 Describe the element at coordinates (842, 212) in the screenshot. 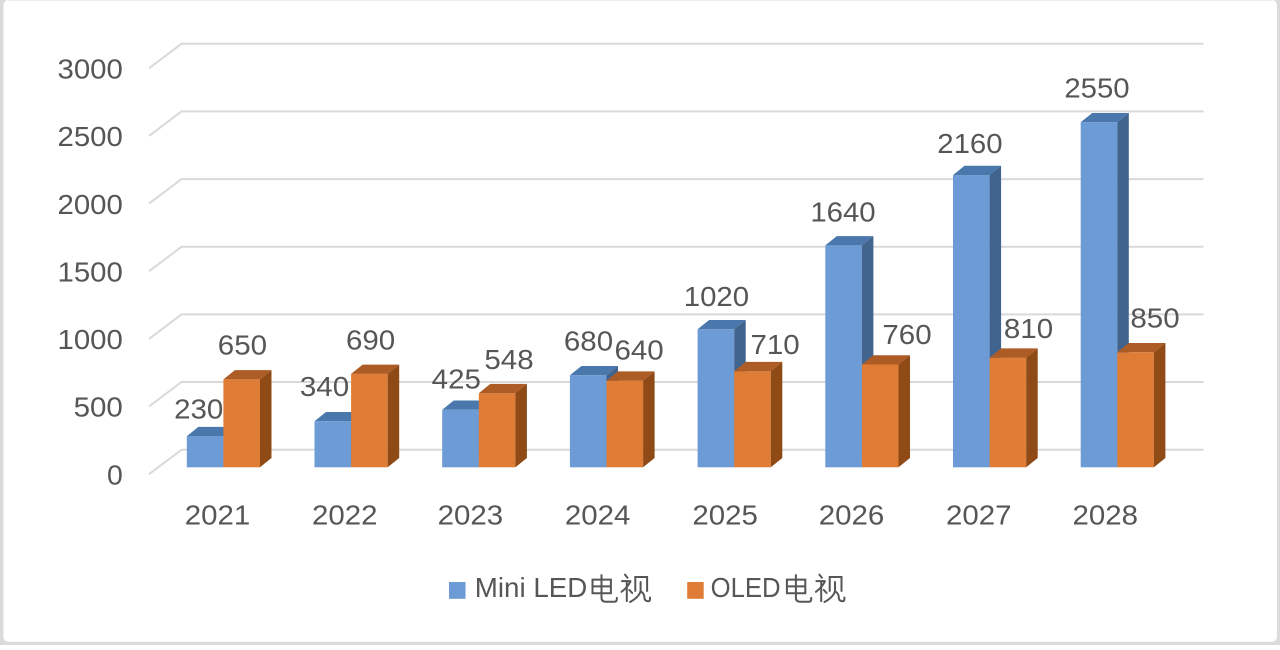

I see `svg-text: 1640` at that location.